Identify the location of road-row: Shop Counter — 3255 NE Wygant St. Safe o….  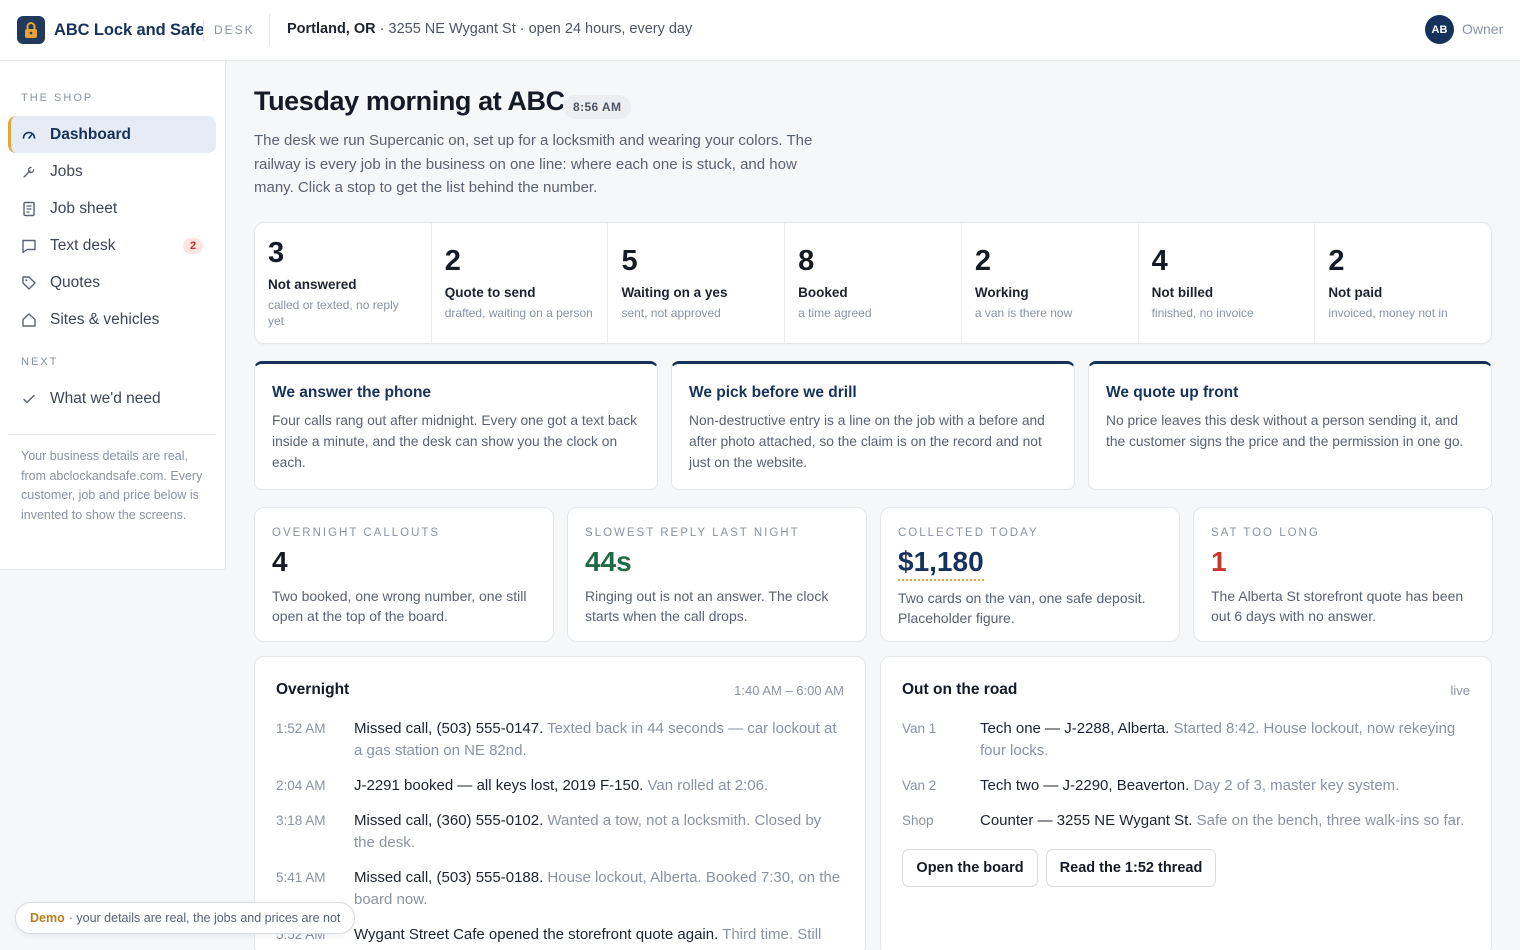
(1189, 821).